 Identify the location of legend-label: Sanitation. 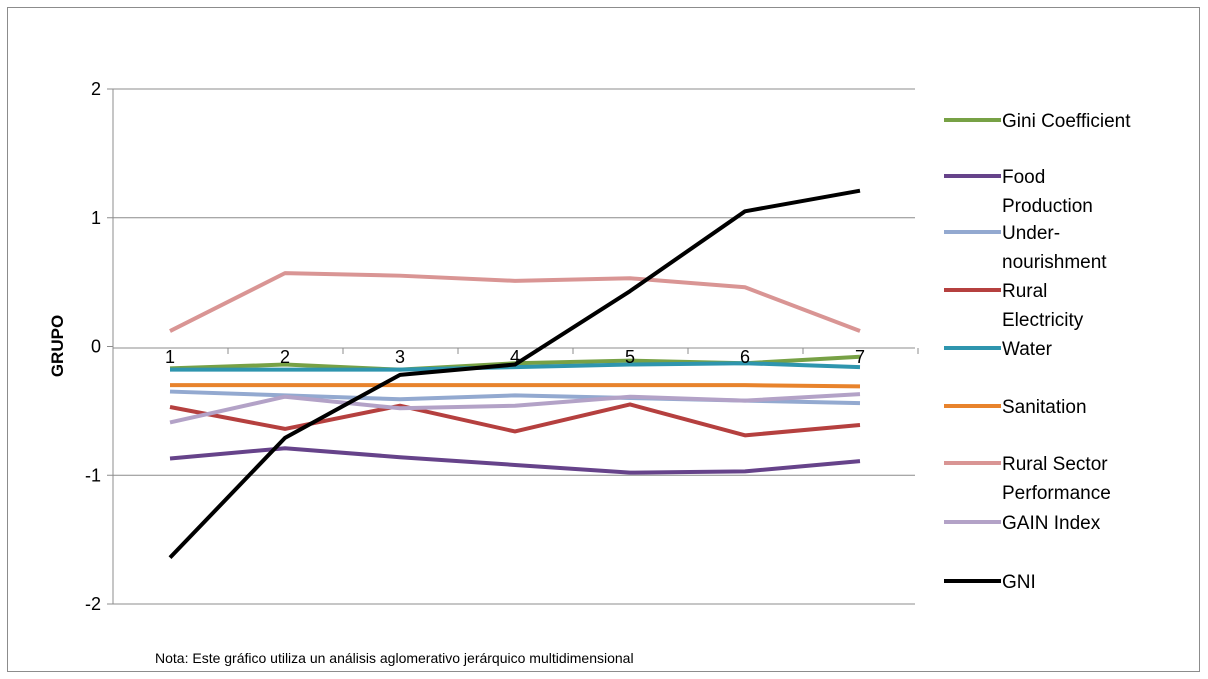
(1044, 407).